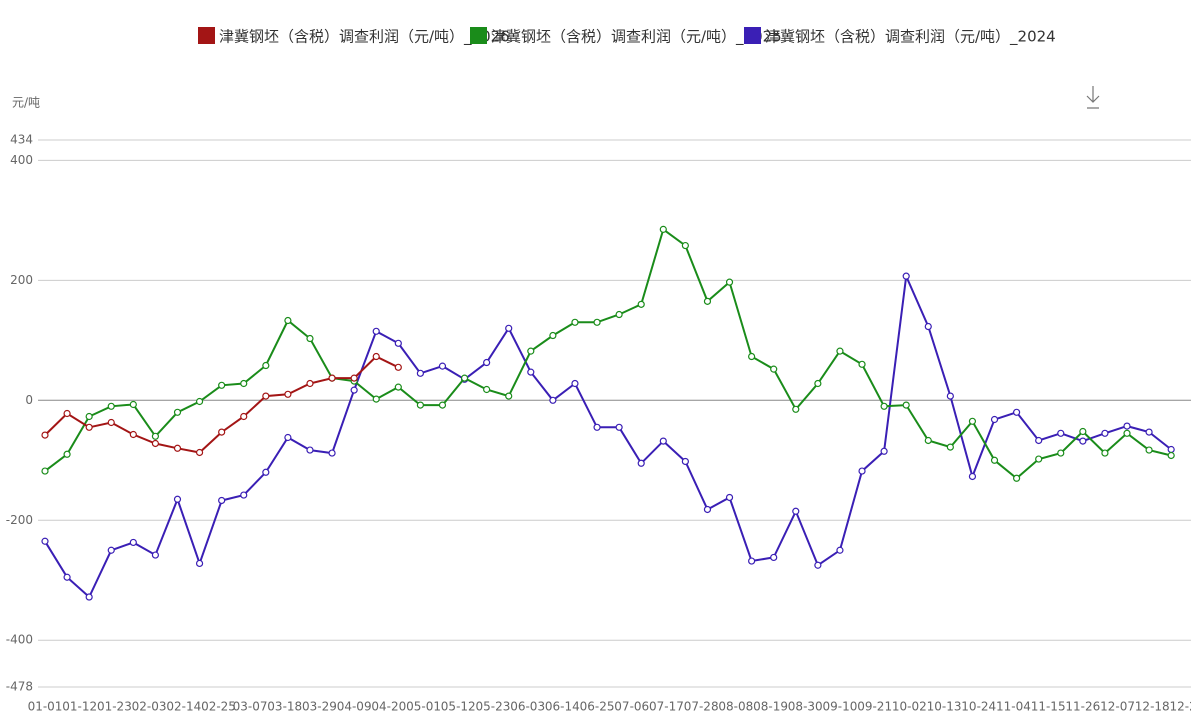 This screenshot has width=1191, height=716. What do you see at coordinates (1082, 707) in the screenshot?
I see `x-tick-label: 11-26` at bounding box center [1082, 707].